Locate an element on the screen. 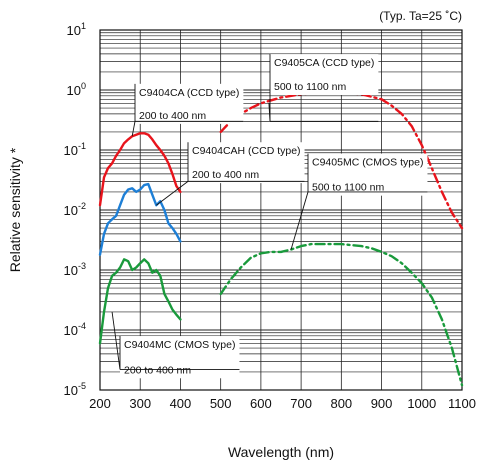 The width and height of the screenshot is (485, 460). annotation-model: C9405MC (CMOS type) is located at coordinates (367, 163).